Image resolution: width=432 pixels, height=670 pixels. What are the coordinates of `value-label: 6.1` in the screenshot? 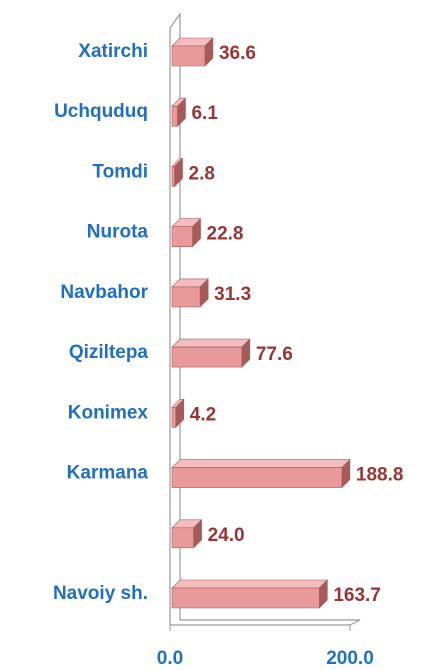 It's located at (204, 113).